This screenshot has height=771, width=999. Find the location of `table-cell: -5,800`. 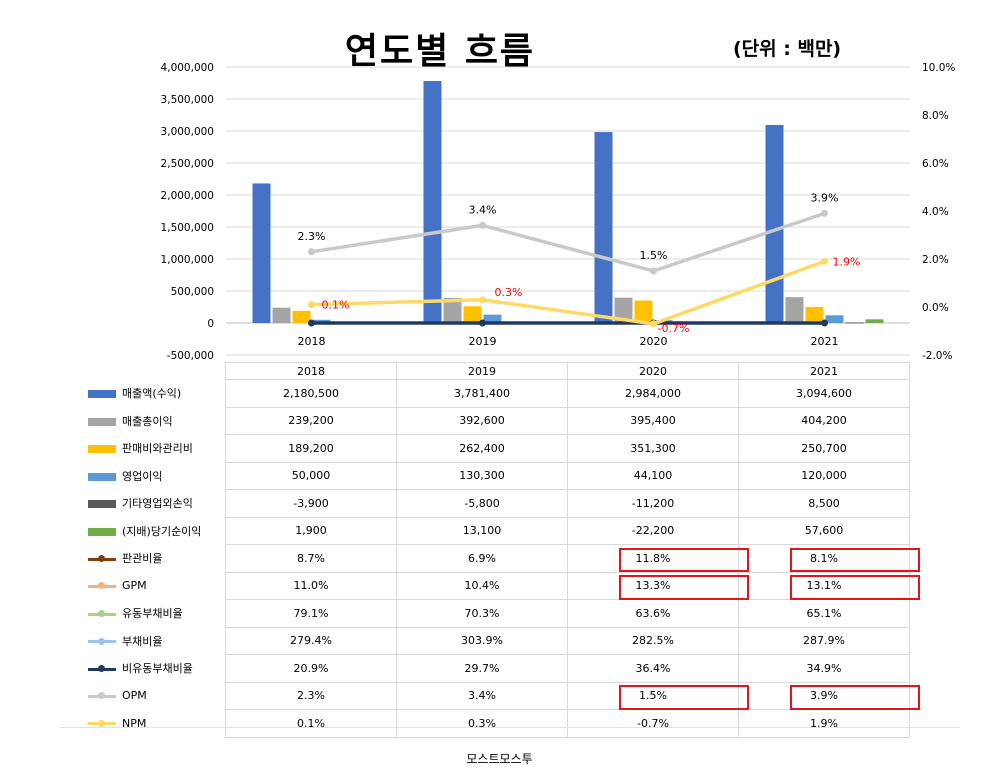

table-cell: -5,800 is located at coordinates (482, 503).